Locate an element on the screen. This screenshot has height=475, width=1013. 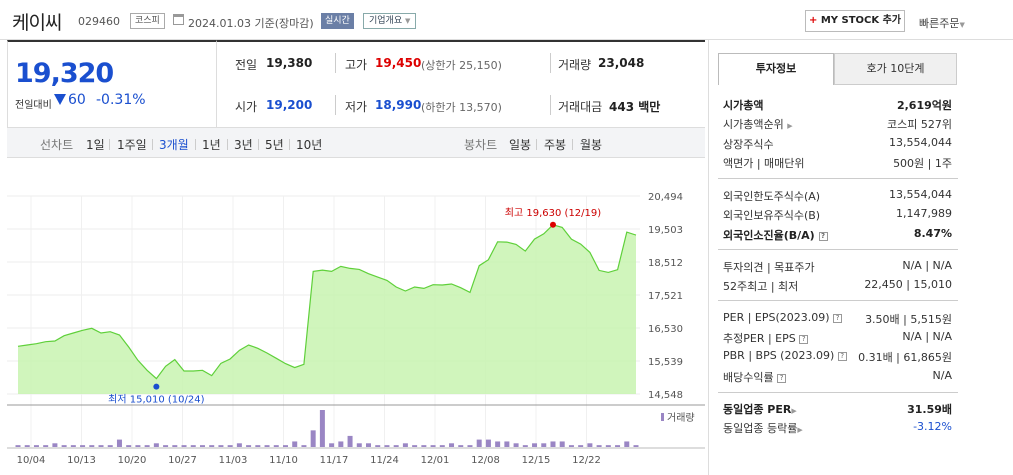
quick-order-label: 빠른주문 is located at coordinates (939, 23).